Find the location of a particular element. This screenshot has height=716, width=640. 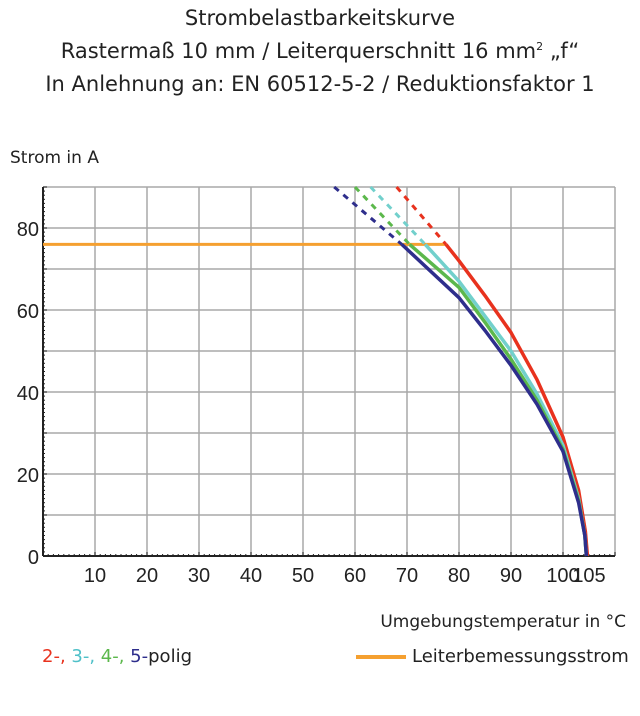

x-tick-label: 70 is located at coordinates (407, 576).